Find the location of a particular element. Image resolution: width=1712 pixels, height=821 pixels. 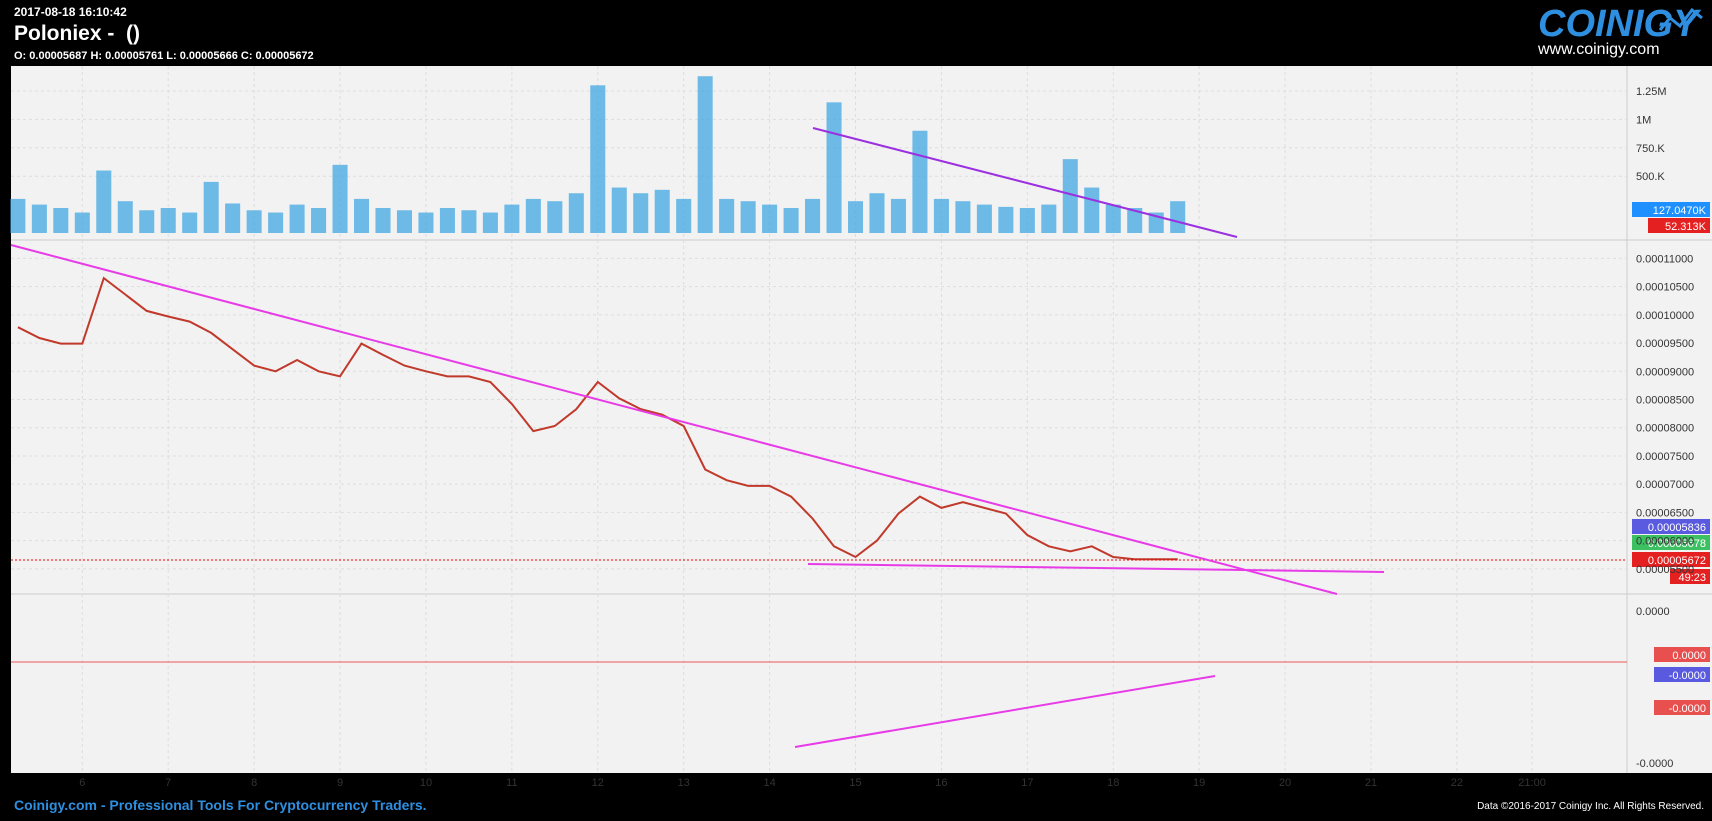

x-tick-label: 14 is located at coordinates (769, 783).